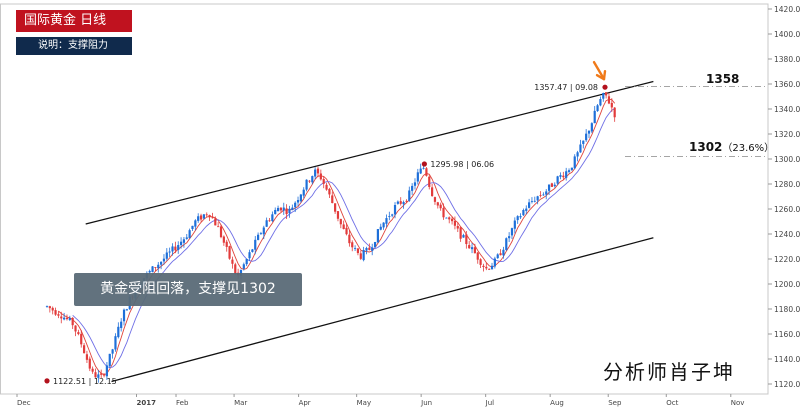  What do you see at coordinates (706, 147) in the screenshot?
I see `support-level-value: 1302` at bounding box center [706, 147].